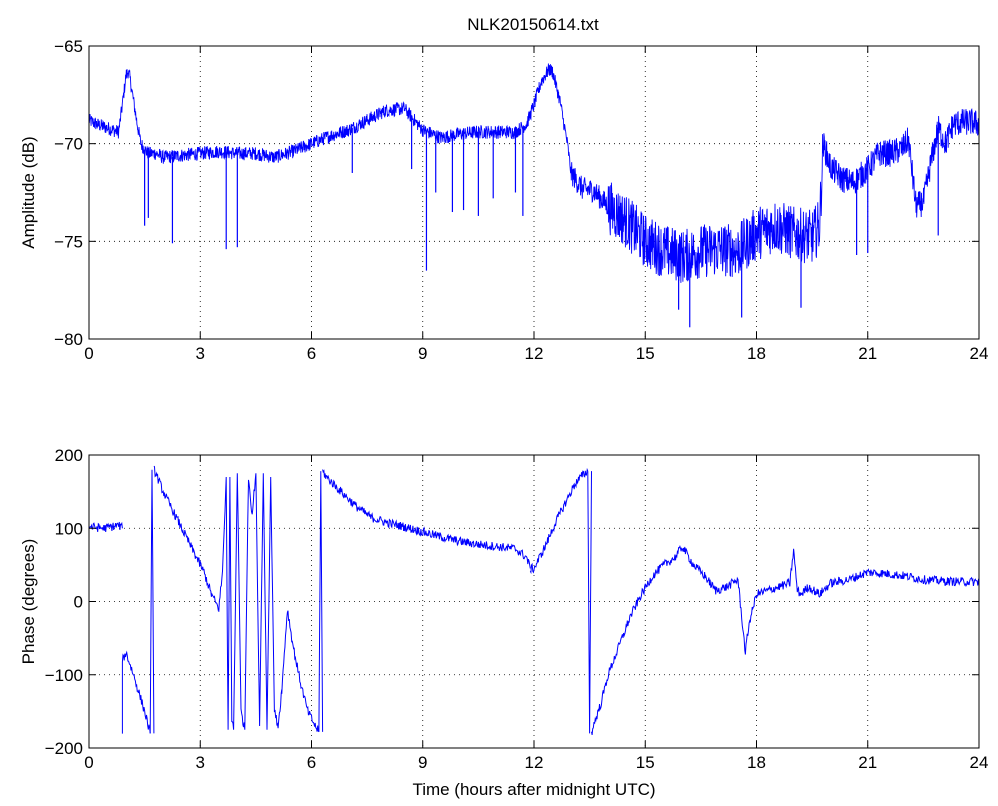 This screenshot has height=806, width=998. I want to click on y-tick-label: −100, so click(64, 675).